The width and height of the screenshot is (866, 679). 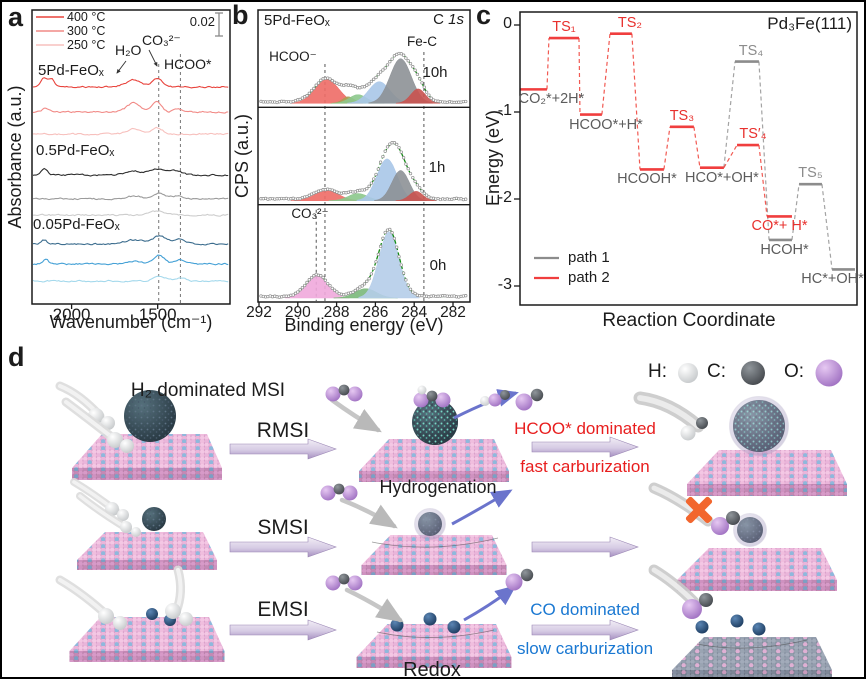 What do you see at coordinates (699, 510) in the screenshot?
I see `blocked-cross-icon` at bounding box center [699, 510].